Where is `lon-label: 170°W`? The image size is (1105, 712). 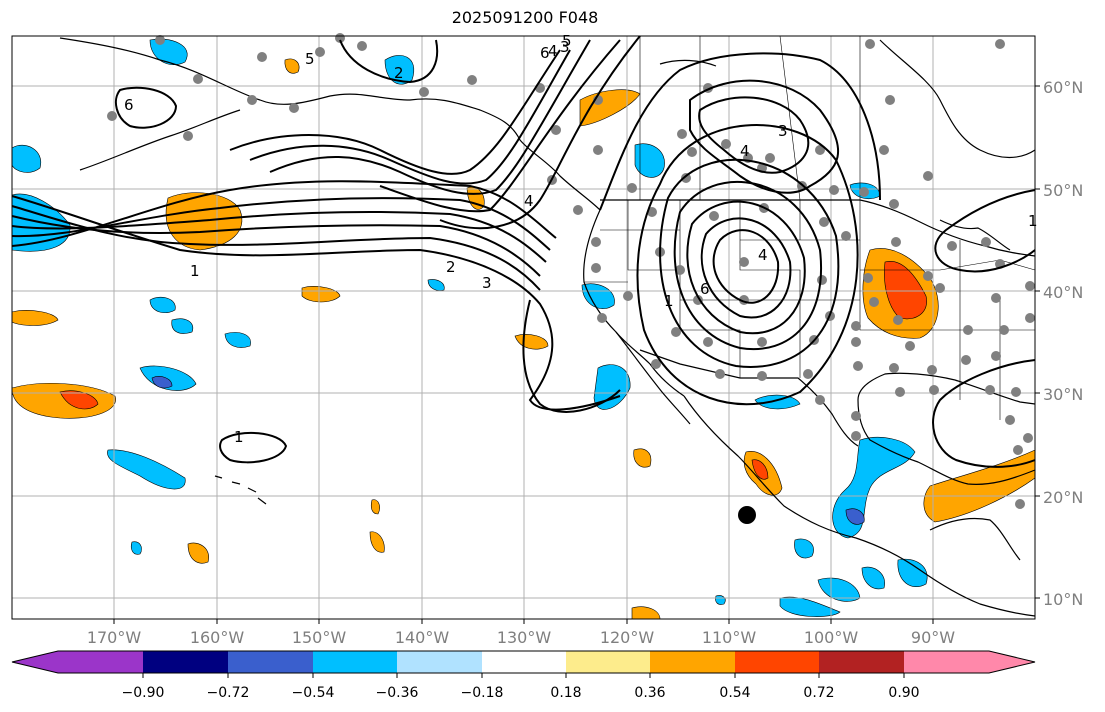
lon-label: 170°W is located at coordinates (114, 637).